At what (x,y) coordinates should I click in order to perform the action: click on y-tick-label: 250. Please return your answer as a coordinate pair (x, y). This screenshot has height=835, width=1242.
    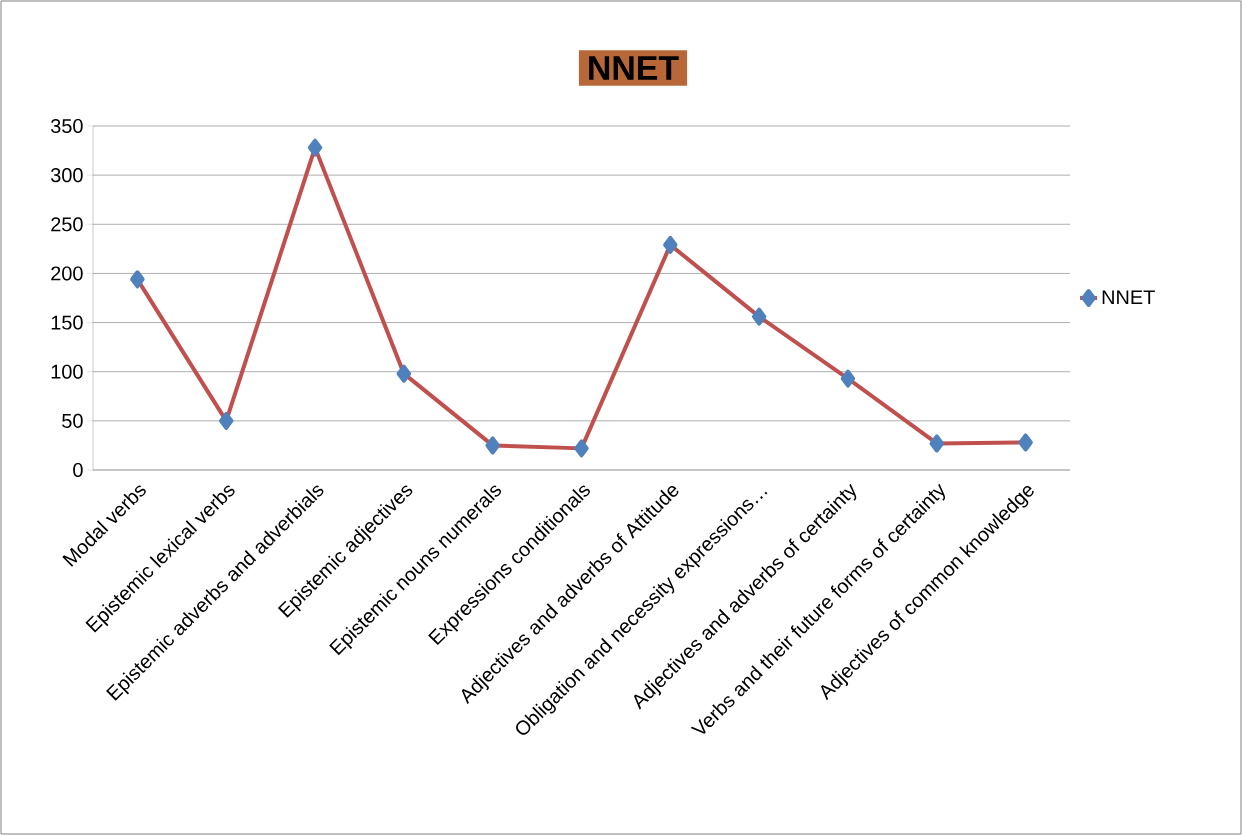
    Looking at the image, I should click on (67, 224).